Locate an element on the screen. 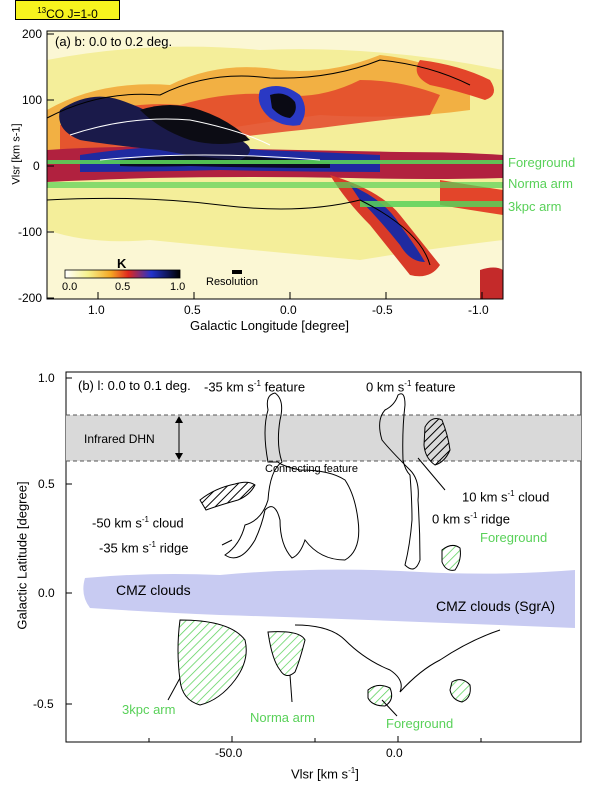 The height and width of the screenshot is (788, 592). colorbar-tick-2: 1.0 is located at coordinates (178, 287).